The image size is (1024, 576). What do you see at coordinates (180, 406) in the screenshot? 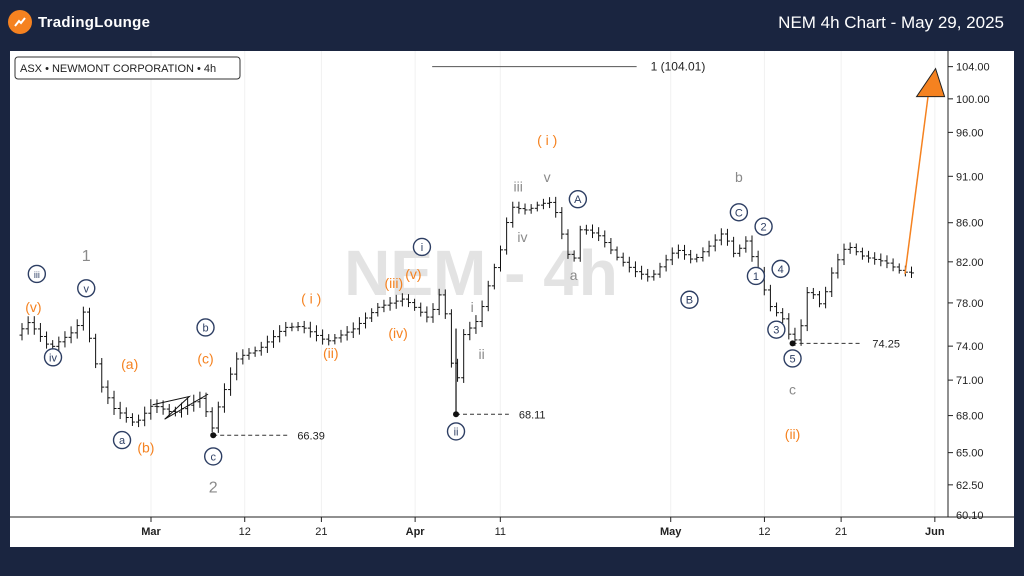
I see `wedge-line` at bounding box center [180, 406].